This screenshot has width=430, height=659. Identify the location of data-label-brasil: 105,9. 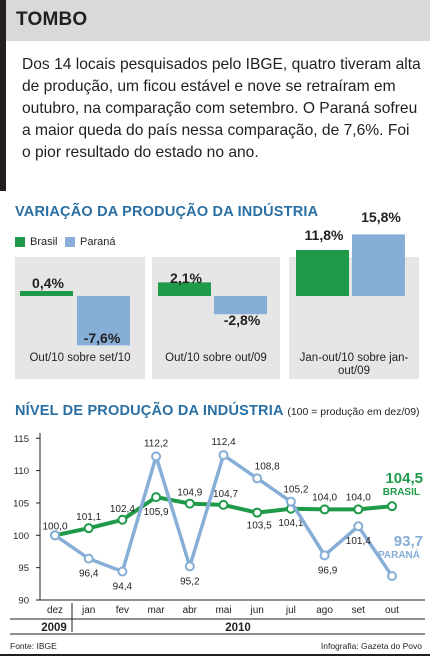
(156, 512).